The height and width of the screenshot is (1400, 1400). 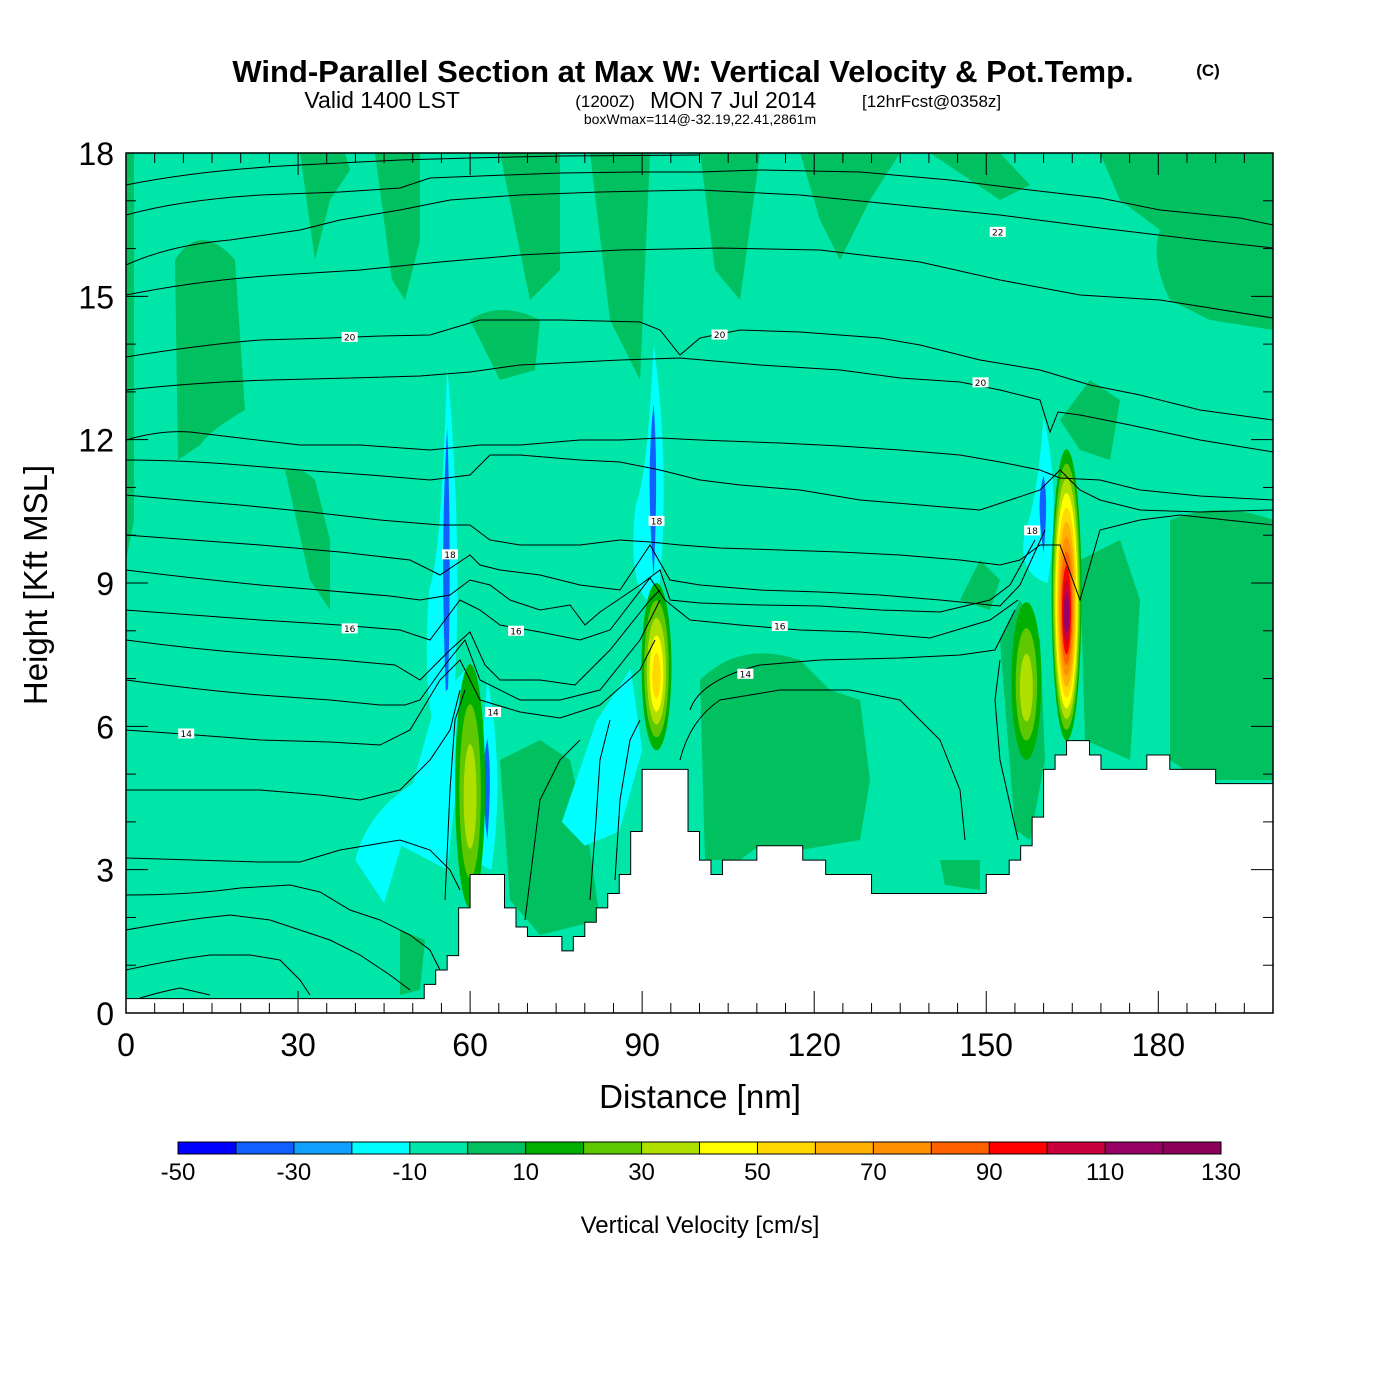 I want to click on y-tick-label: 3, so click(x=105, y=871).